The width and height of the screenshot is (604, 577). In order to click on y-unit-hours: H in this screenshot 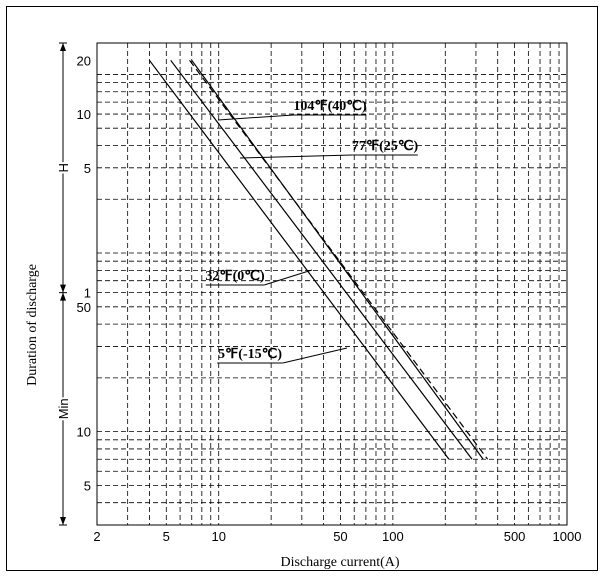, I will do `click(63, 167)`.